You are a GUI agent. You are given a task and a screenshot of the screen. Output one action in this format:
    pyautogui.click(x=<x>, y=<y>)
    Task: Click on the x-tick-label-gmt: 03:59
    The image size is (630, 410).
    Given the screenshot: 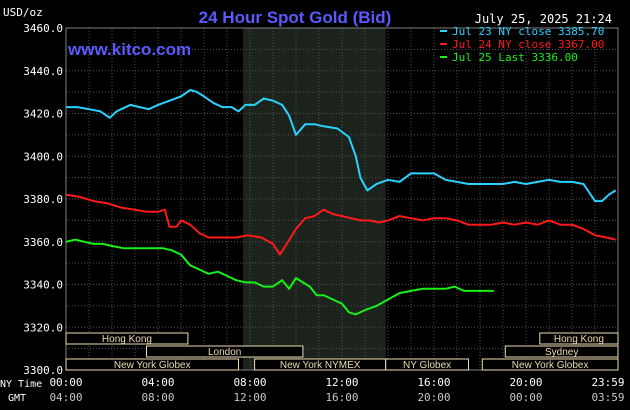 What is the action you would take?
    pyautogui.click(x=607, y=397)
    